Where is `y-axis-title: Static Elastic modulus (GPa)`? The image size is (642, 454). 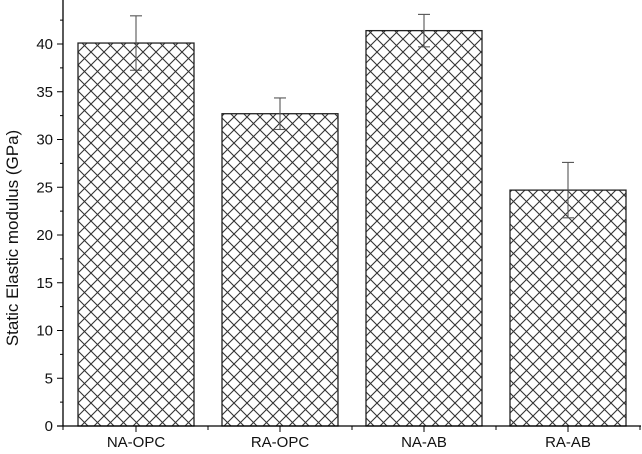
y-axis-title: Static Elastic modulus (GPa) is located at coordinates (12, 238).